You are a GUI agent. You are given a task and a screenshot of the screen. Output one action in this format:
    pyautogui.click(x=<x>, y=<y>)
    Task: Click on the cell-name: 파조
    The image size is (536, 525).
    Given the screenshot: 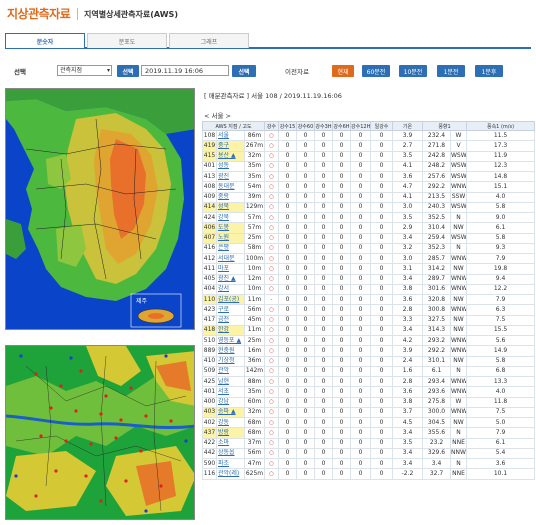 What is the action you would take?
    pyautogui.click(x=230, y=463)
    